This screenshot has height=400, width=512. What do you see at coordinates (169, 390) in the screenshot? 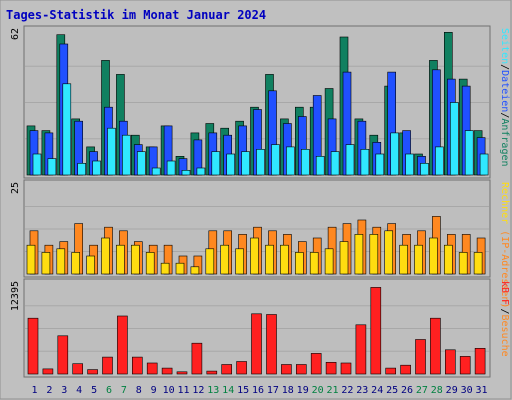
I see `x-tick-label: 10` at bounding box center [169, 390].